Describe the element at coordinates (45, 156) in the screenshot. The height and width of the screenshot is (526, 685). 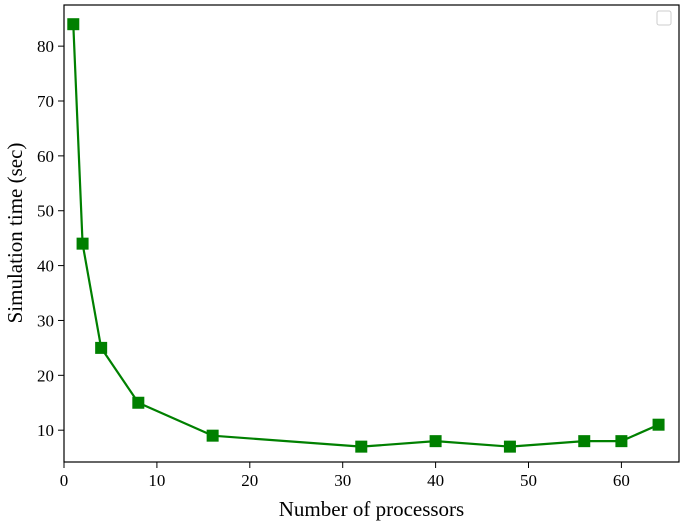
I see `y-tick-label: 60` at that location.